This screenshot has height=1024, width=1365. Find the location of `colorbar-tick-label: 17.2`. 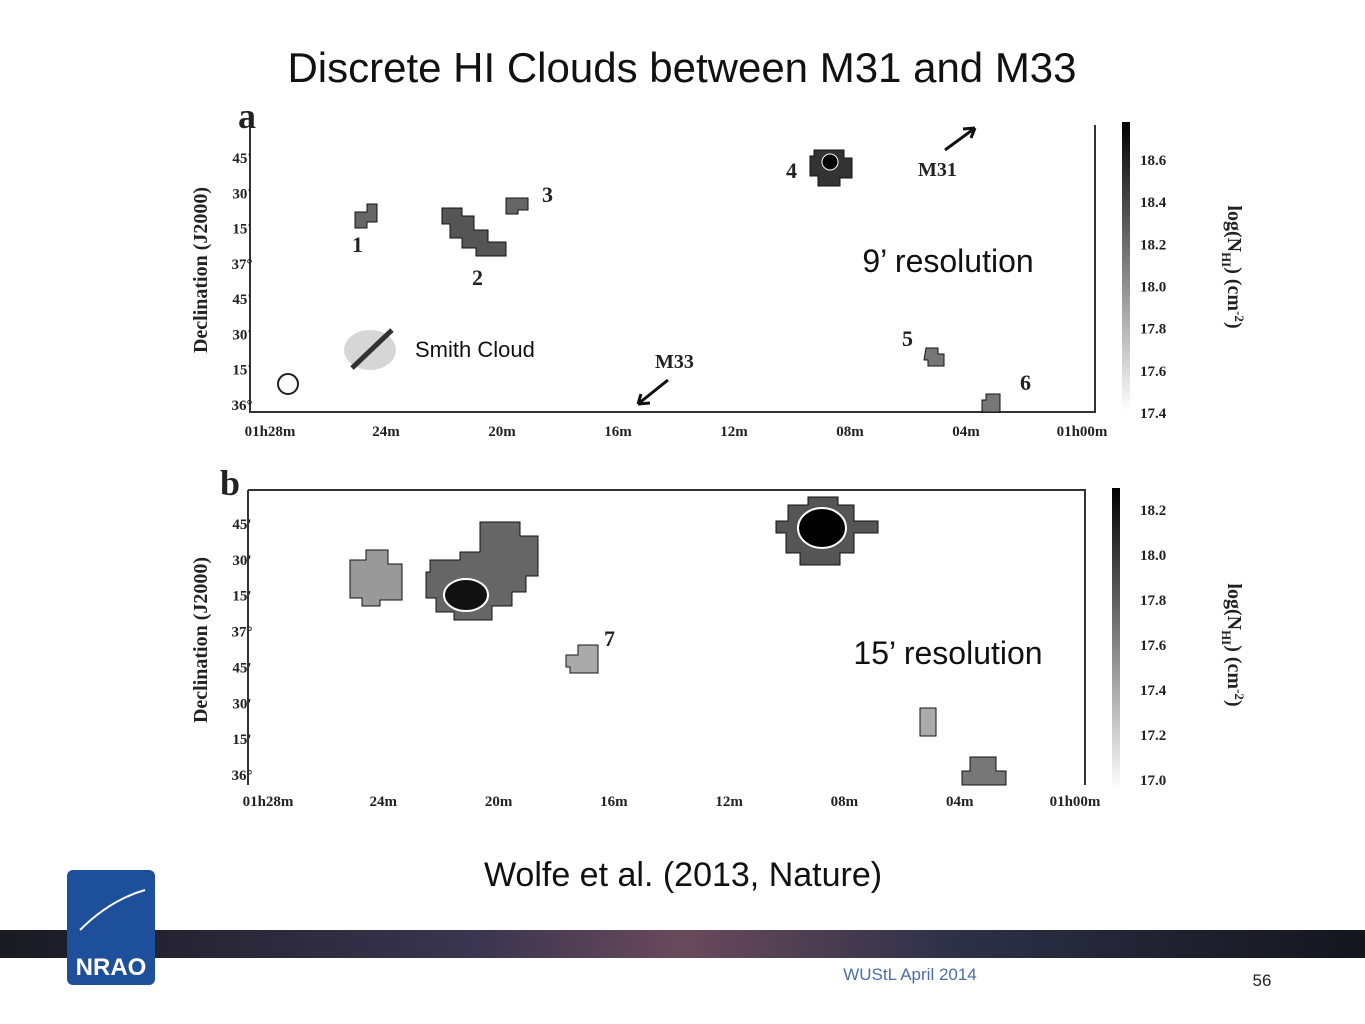

colorbar-tick-label: 17.2 is located at coordinates (1153, 736).